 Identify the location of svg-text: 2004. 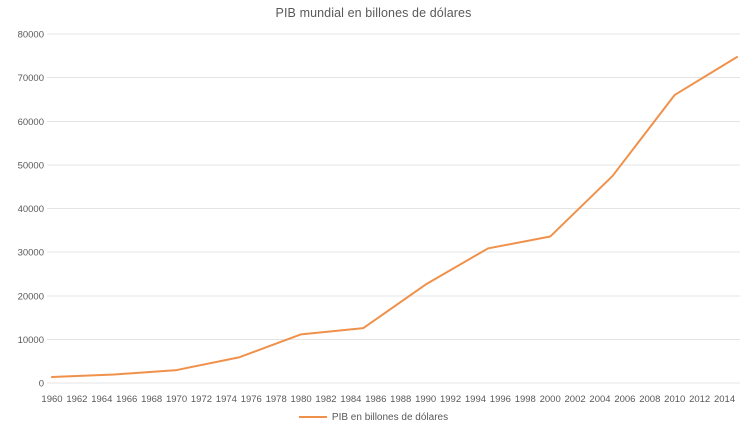
(599, 399).